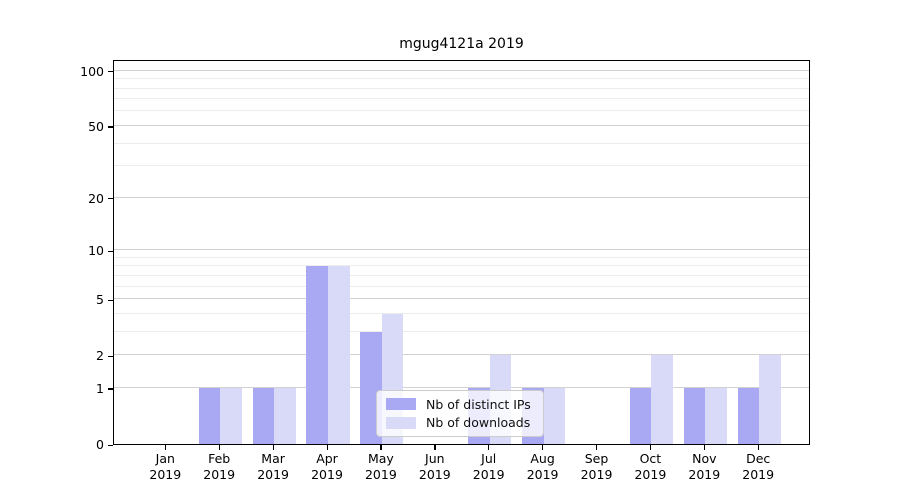 Image resolution: width=900 pixels, height=500 pixels. Describe the element at coordinates (96, 126) in the screenshot. I see `y-tick-label: 50` at that location.